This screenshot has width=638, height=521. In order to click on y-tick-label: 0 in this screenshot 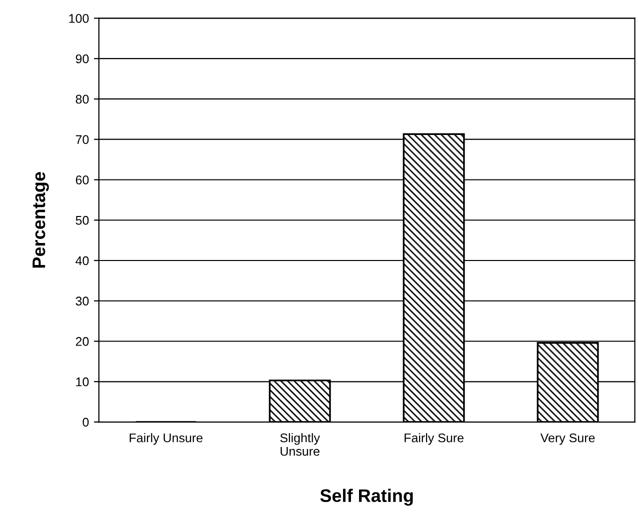, I will do `click(85, 422)`.